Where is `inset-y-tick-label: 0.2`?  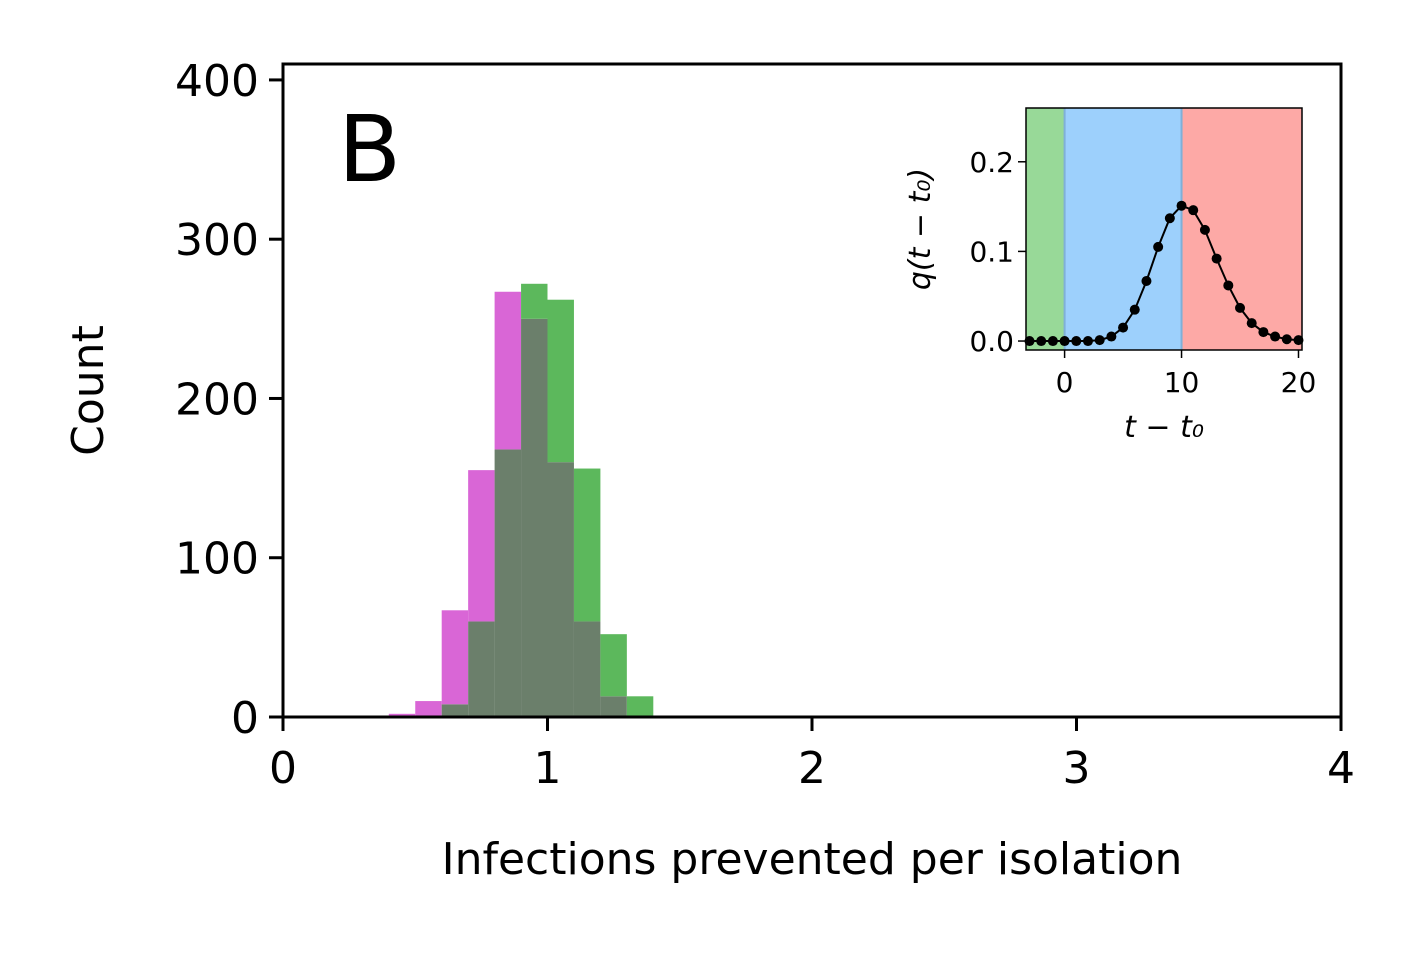 inset-y-tick-label: 0.2 is located at coordinates (991, 162).